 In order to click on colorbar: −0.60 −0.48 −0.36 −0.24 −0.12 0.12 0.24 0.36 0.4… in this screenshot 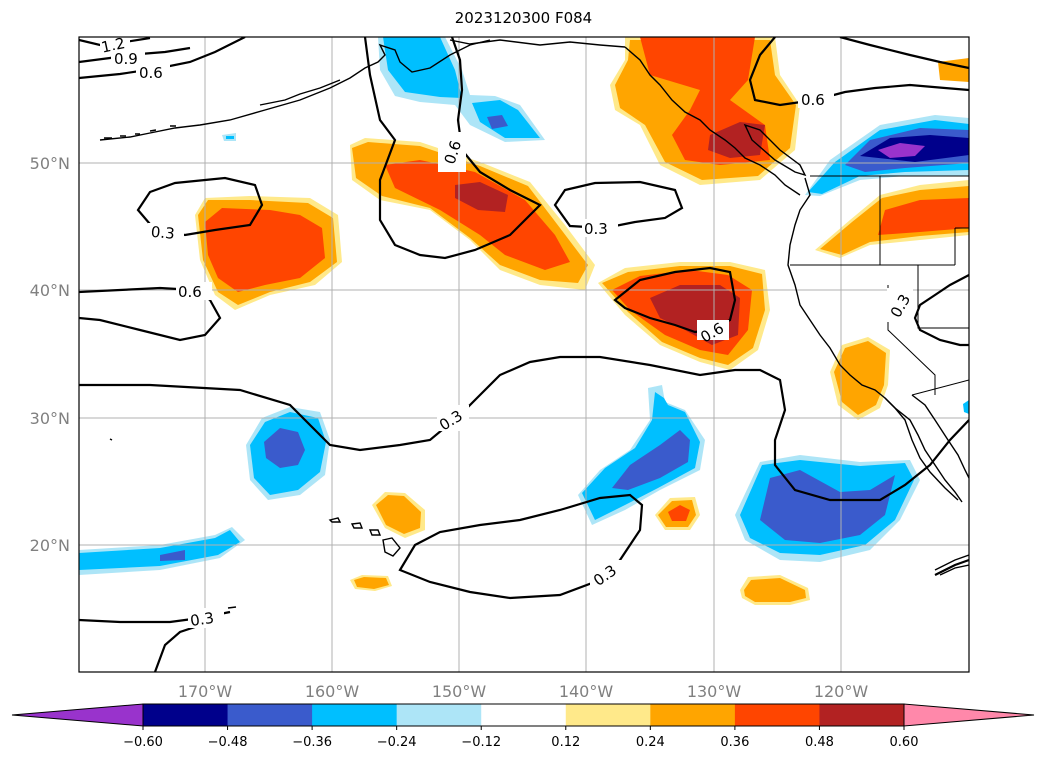, I will do `click(523, 726)`.